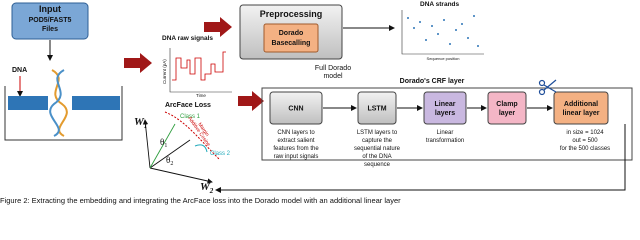 The width and height of the screenshot is (640, 240). I want to click on layer-desc: in size = 1024, so click(585, 133).